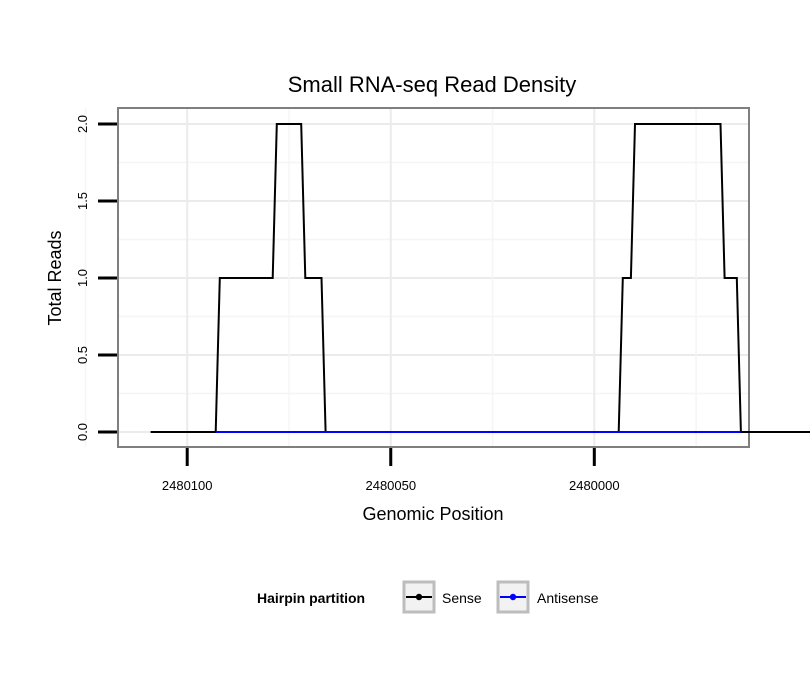  What do you see at coordinates (391, 470) in the screenshot?
I see `x-axis: 2480100 2480050 2480000` at bounding box center [391, 470].